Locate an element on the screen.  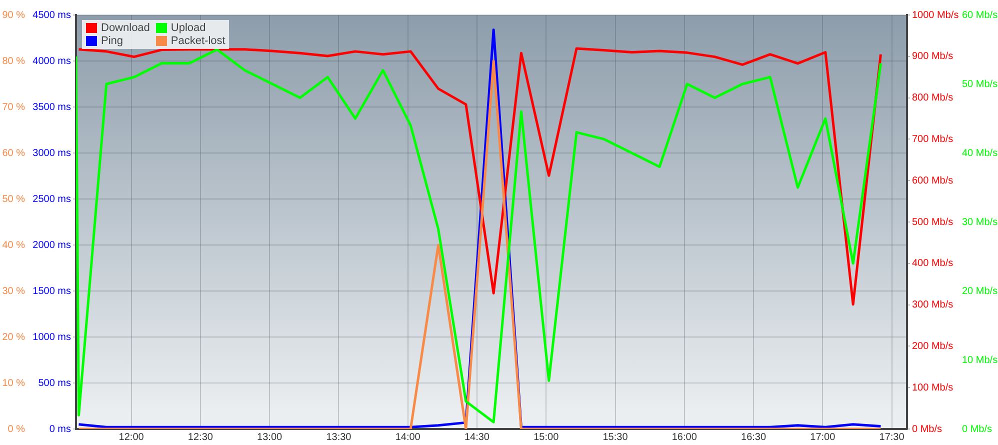
y-tick-label: 4000 ms is located at coordinates (51, 61).